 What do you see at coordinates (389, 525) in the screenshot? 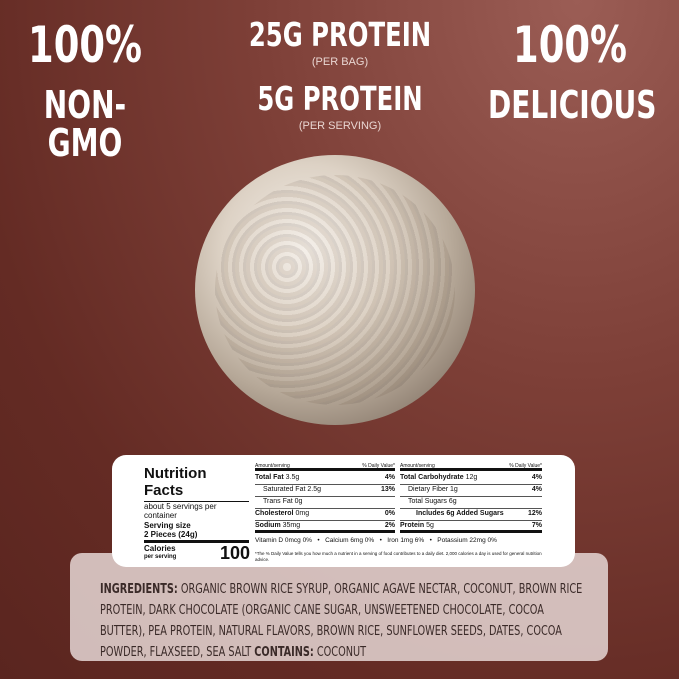
I see `nutrient-dv: 2%` at bounding box center [389, 525].